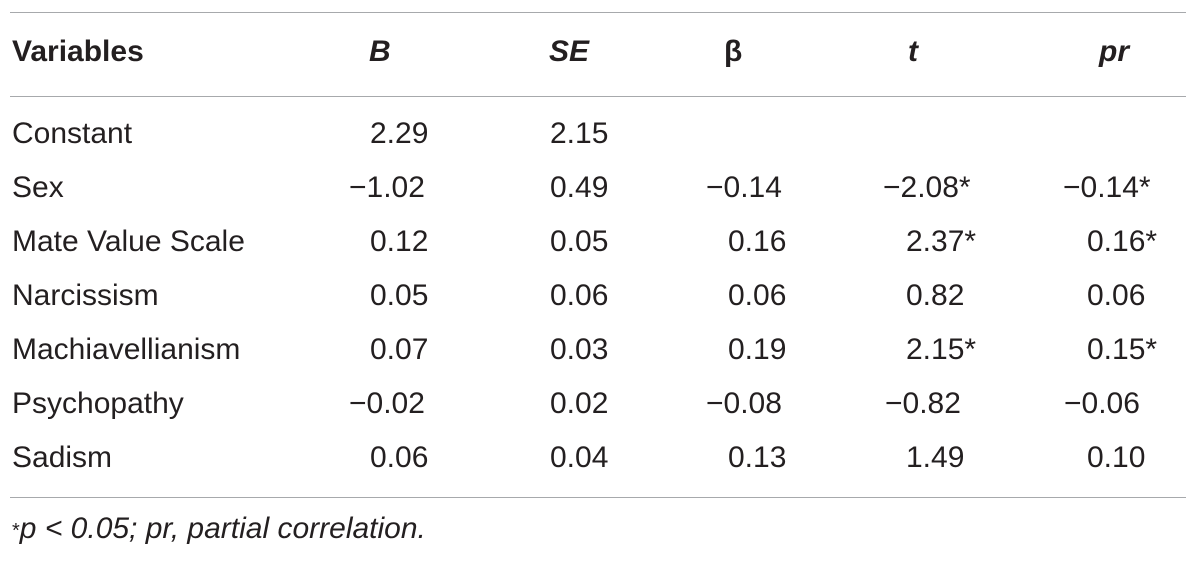 This screenshot has width=1200, height=561. Describe the element at coordinates (222, 528) in the screenshot. I see `footnote-text: p < 0.05; pr, partial correlation.` at that location.